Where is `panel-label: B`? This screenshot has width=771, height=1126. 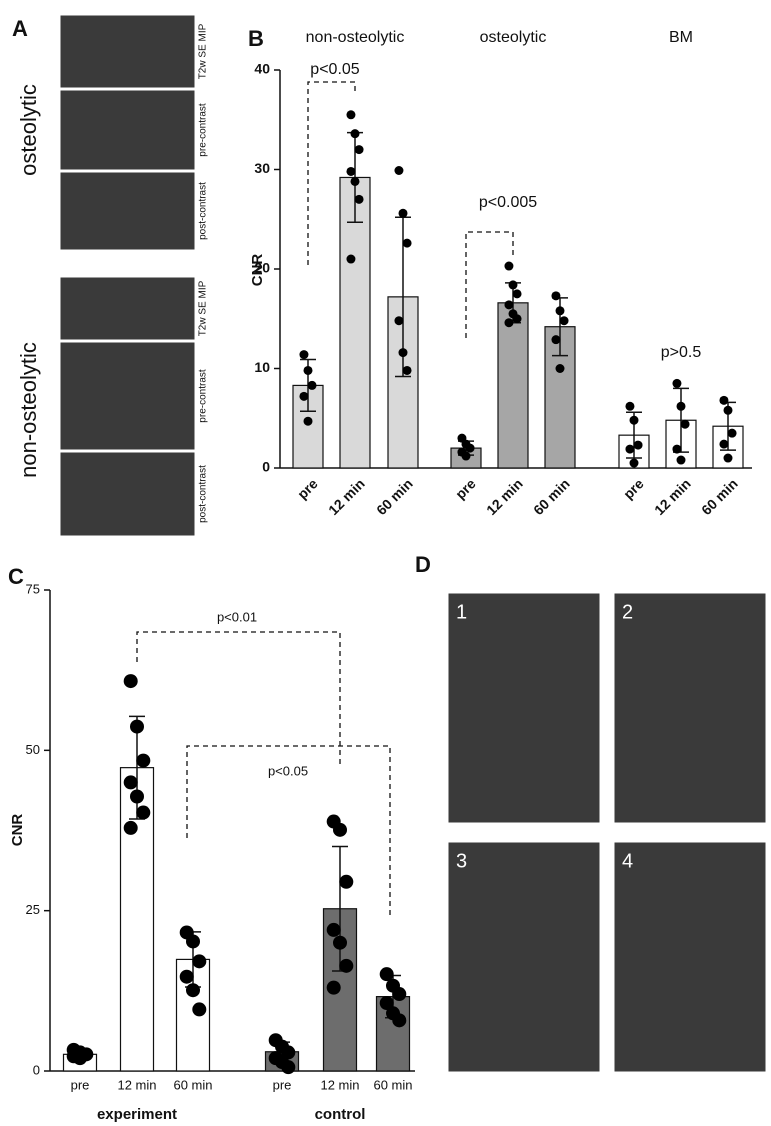 panel-label: B is located at coordinates (256, 38).